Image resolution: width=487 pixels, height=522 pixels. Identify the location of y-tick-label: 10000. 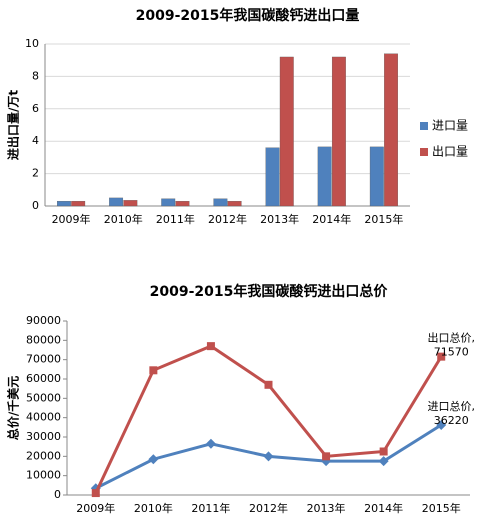
(43, 475).